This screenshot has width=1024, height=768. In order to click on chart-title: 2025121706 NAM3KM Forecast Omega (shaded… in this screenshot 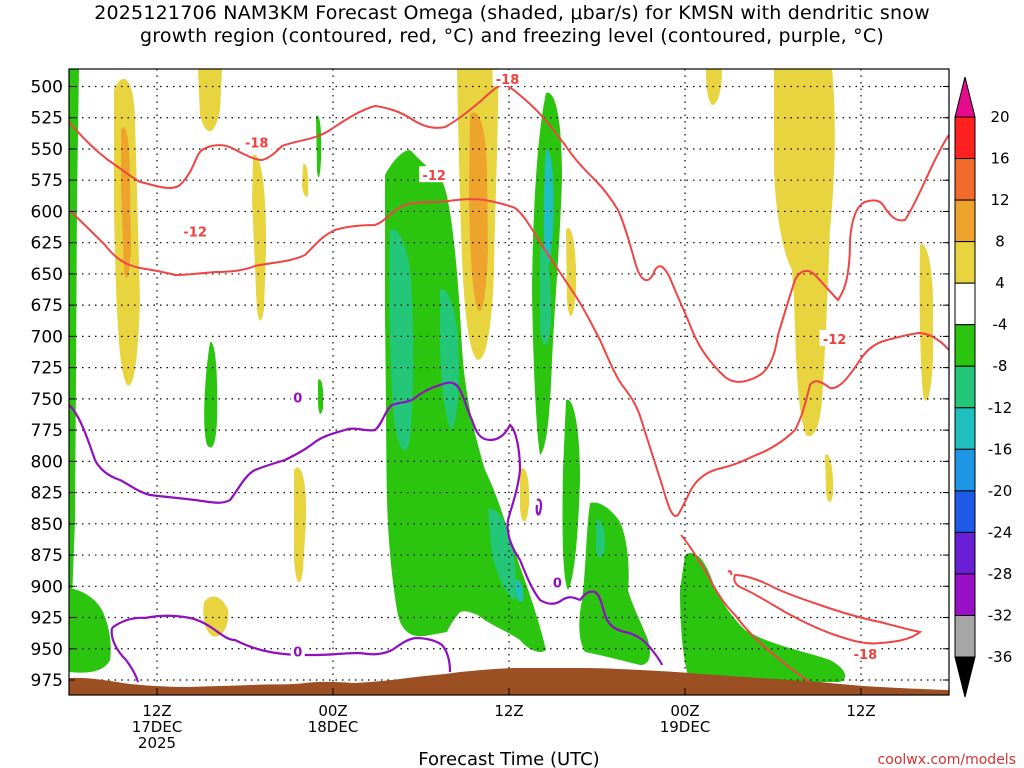, I will do `click(512, 25)`.